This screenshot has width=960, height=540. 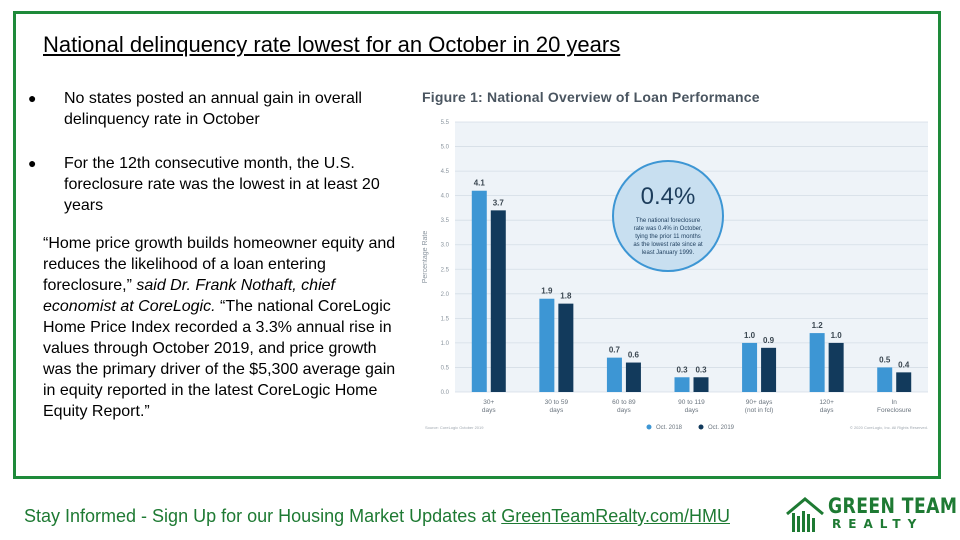 What do you see at coordinates (885, 359) in the screenshot?
I see `data-label: 0.5` at bounding box center [885, 359].